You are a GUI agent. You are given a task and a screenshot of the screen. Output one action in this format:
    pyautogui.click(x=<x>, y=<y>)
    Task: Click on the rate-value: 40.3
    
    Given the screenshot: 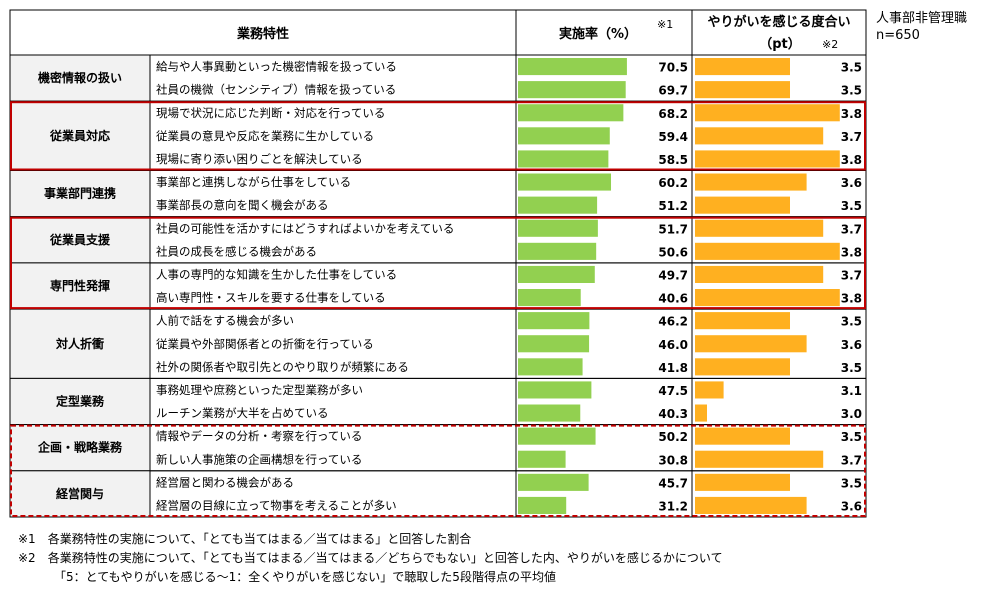 What is the action you would take?
    pyautogui.click(x=673, y=414)
    